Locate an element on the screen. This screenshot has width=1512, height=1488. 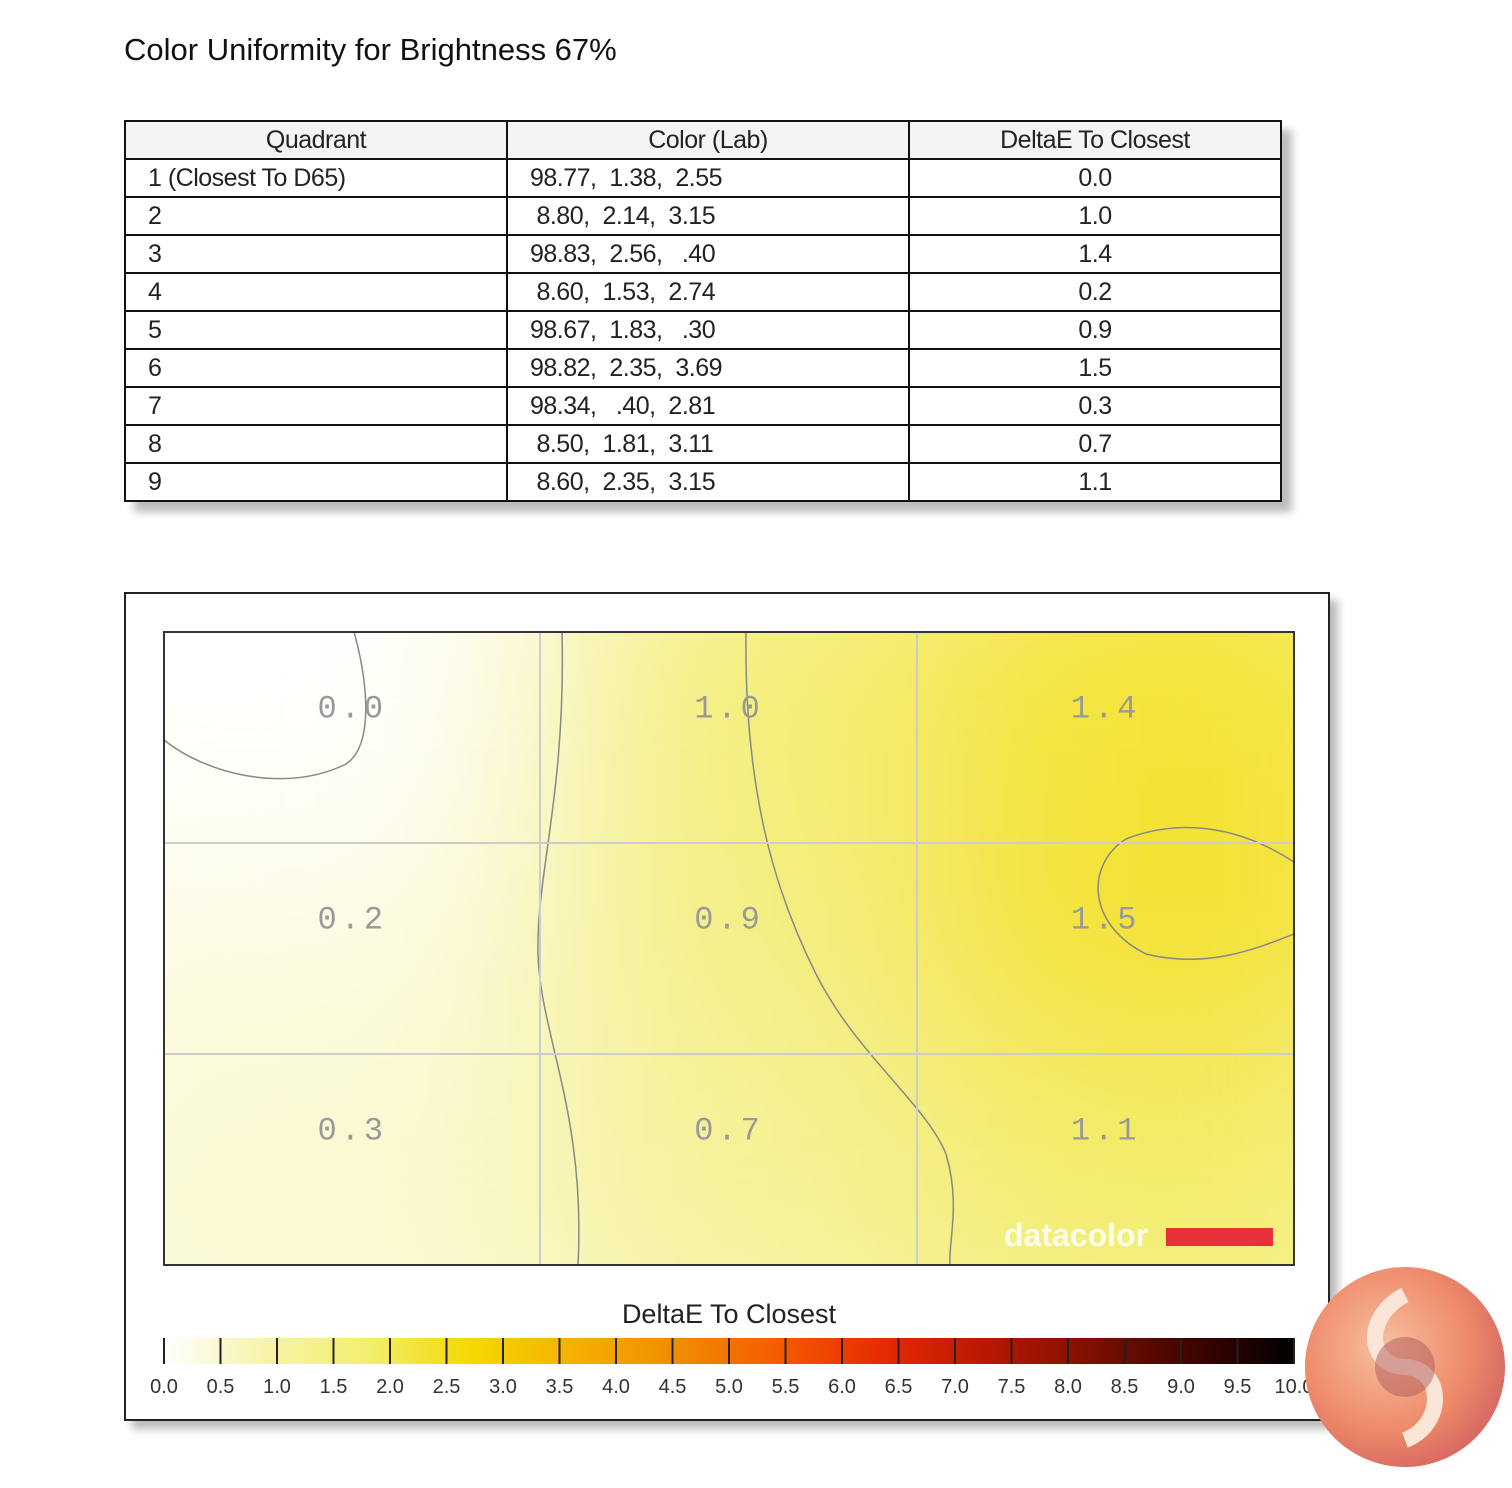
table-row: 9 8.60, 2.35, 3.15 1.1 is located at coordinates (703, 482).